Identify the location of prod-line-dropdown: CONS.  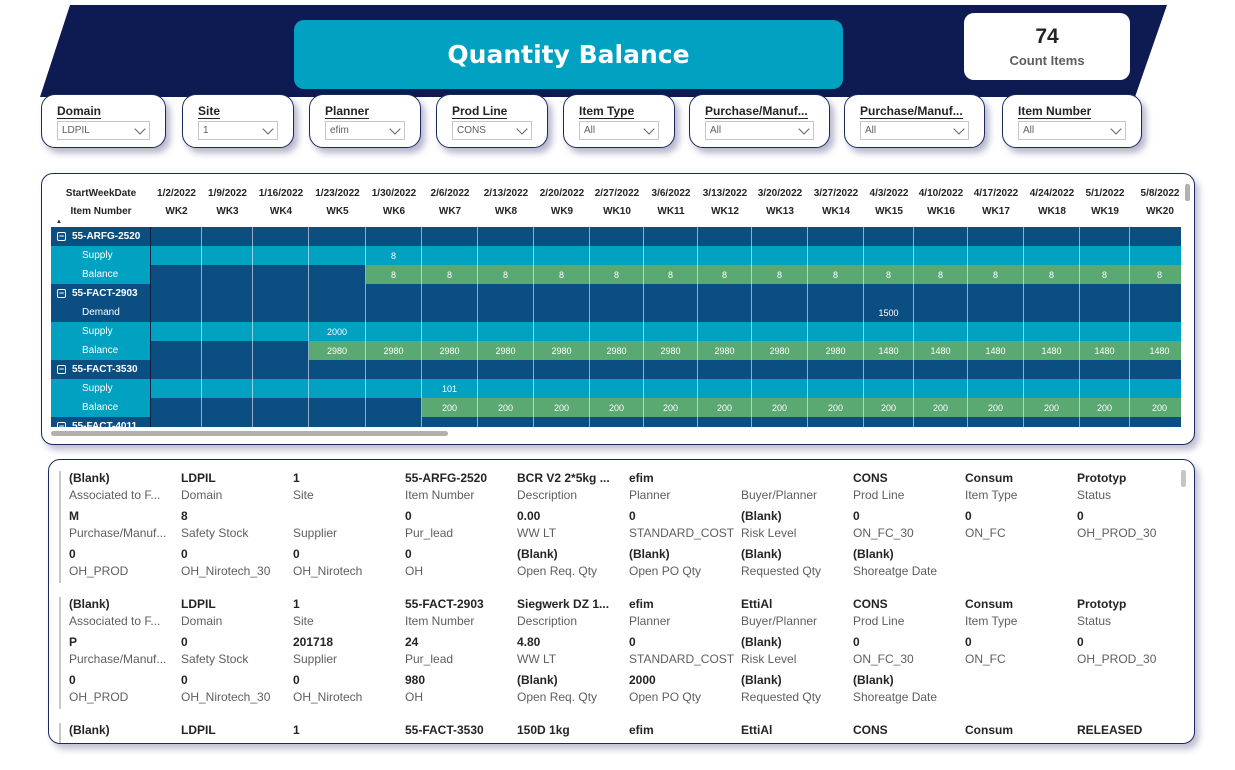
(492, 130).